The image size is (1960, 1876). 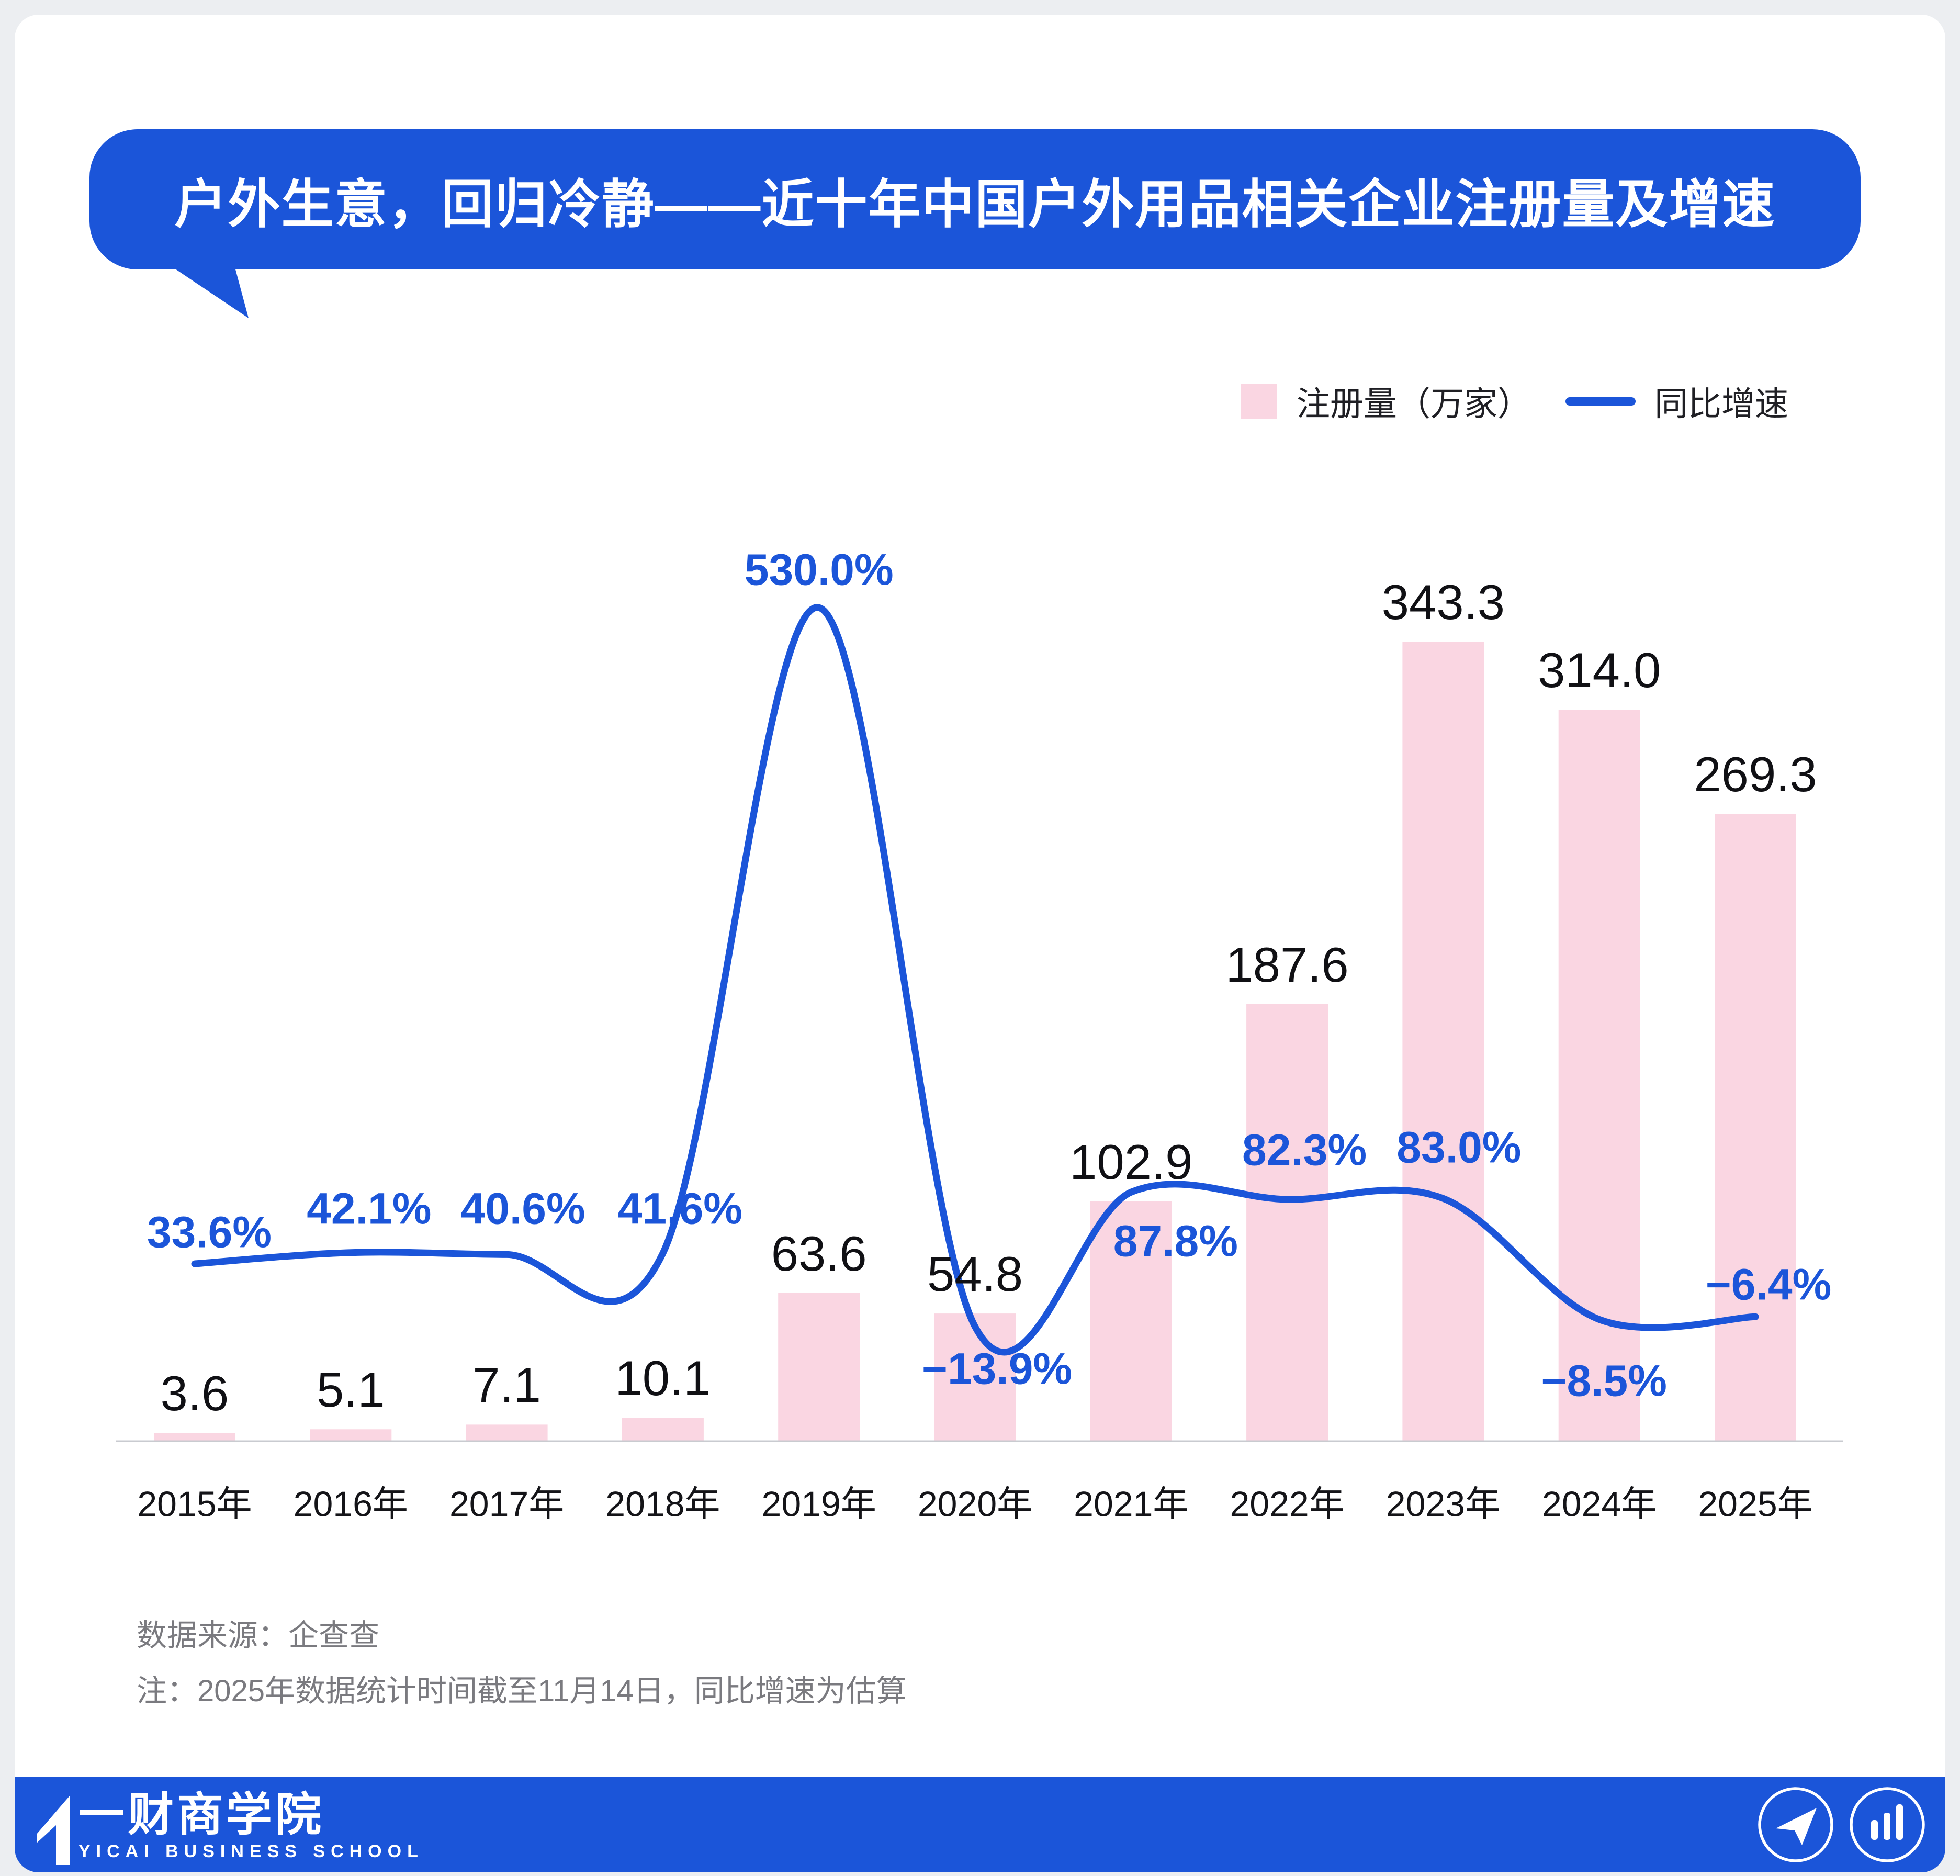 What do you see at coordinates (975, 205) in the screenshot?
I see `page-title: 户外生意，回归冷静——近十年中国户外用品相关企业注册量及增速` at bounding box center [975, 205].